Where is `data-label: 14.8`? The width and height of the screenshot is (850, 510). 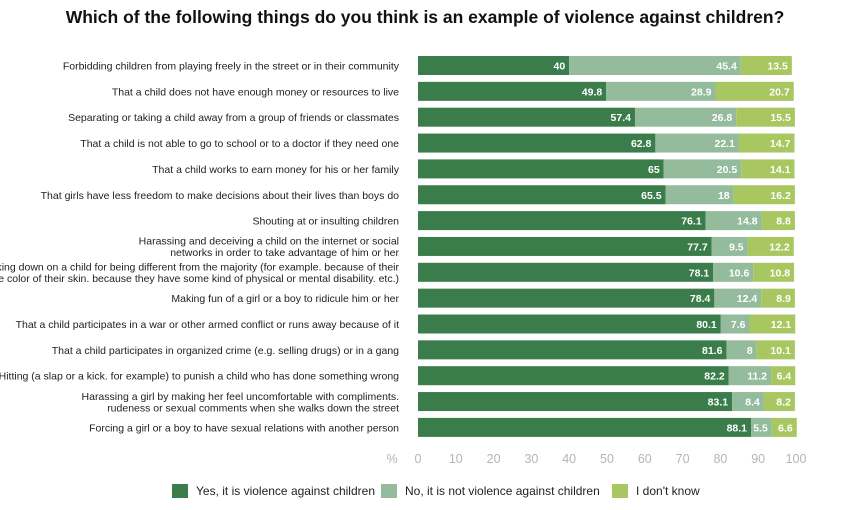 data-label: 14.8 is located at coordinates (747, 222).